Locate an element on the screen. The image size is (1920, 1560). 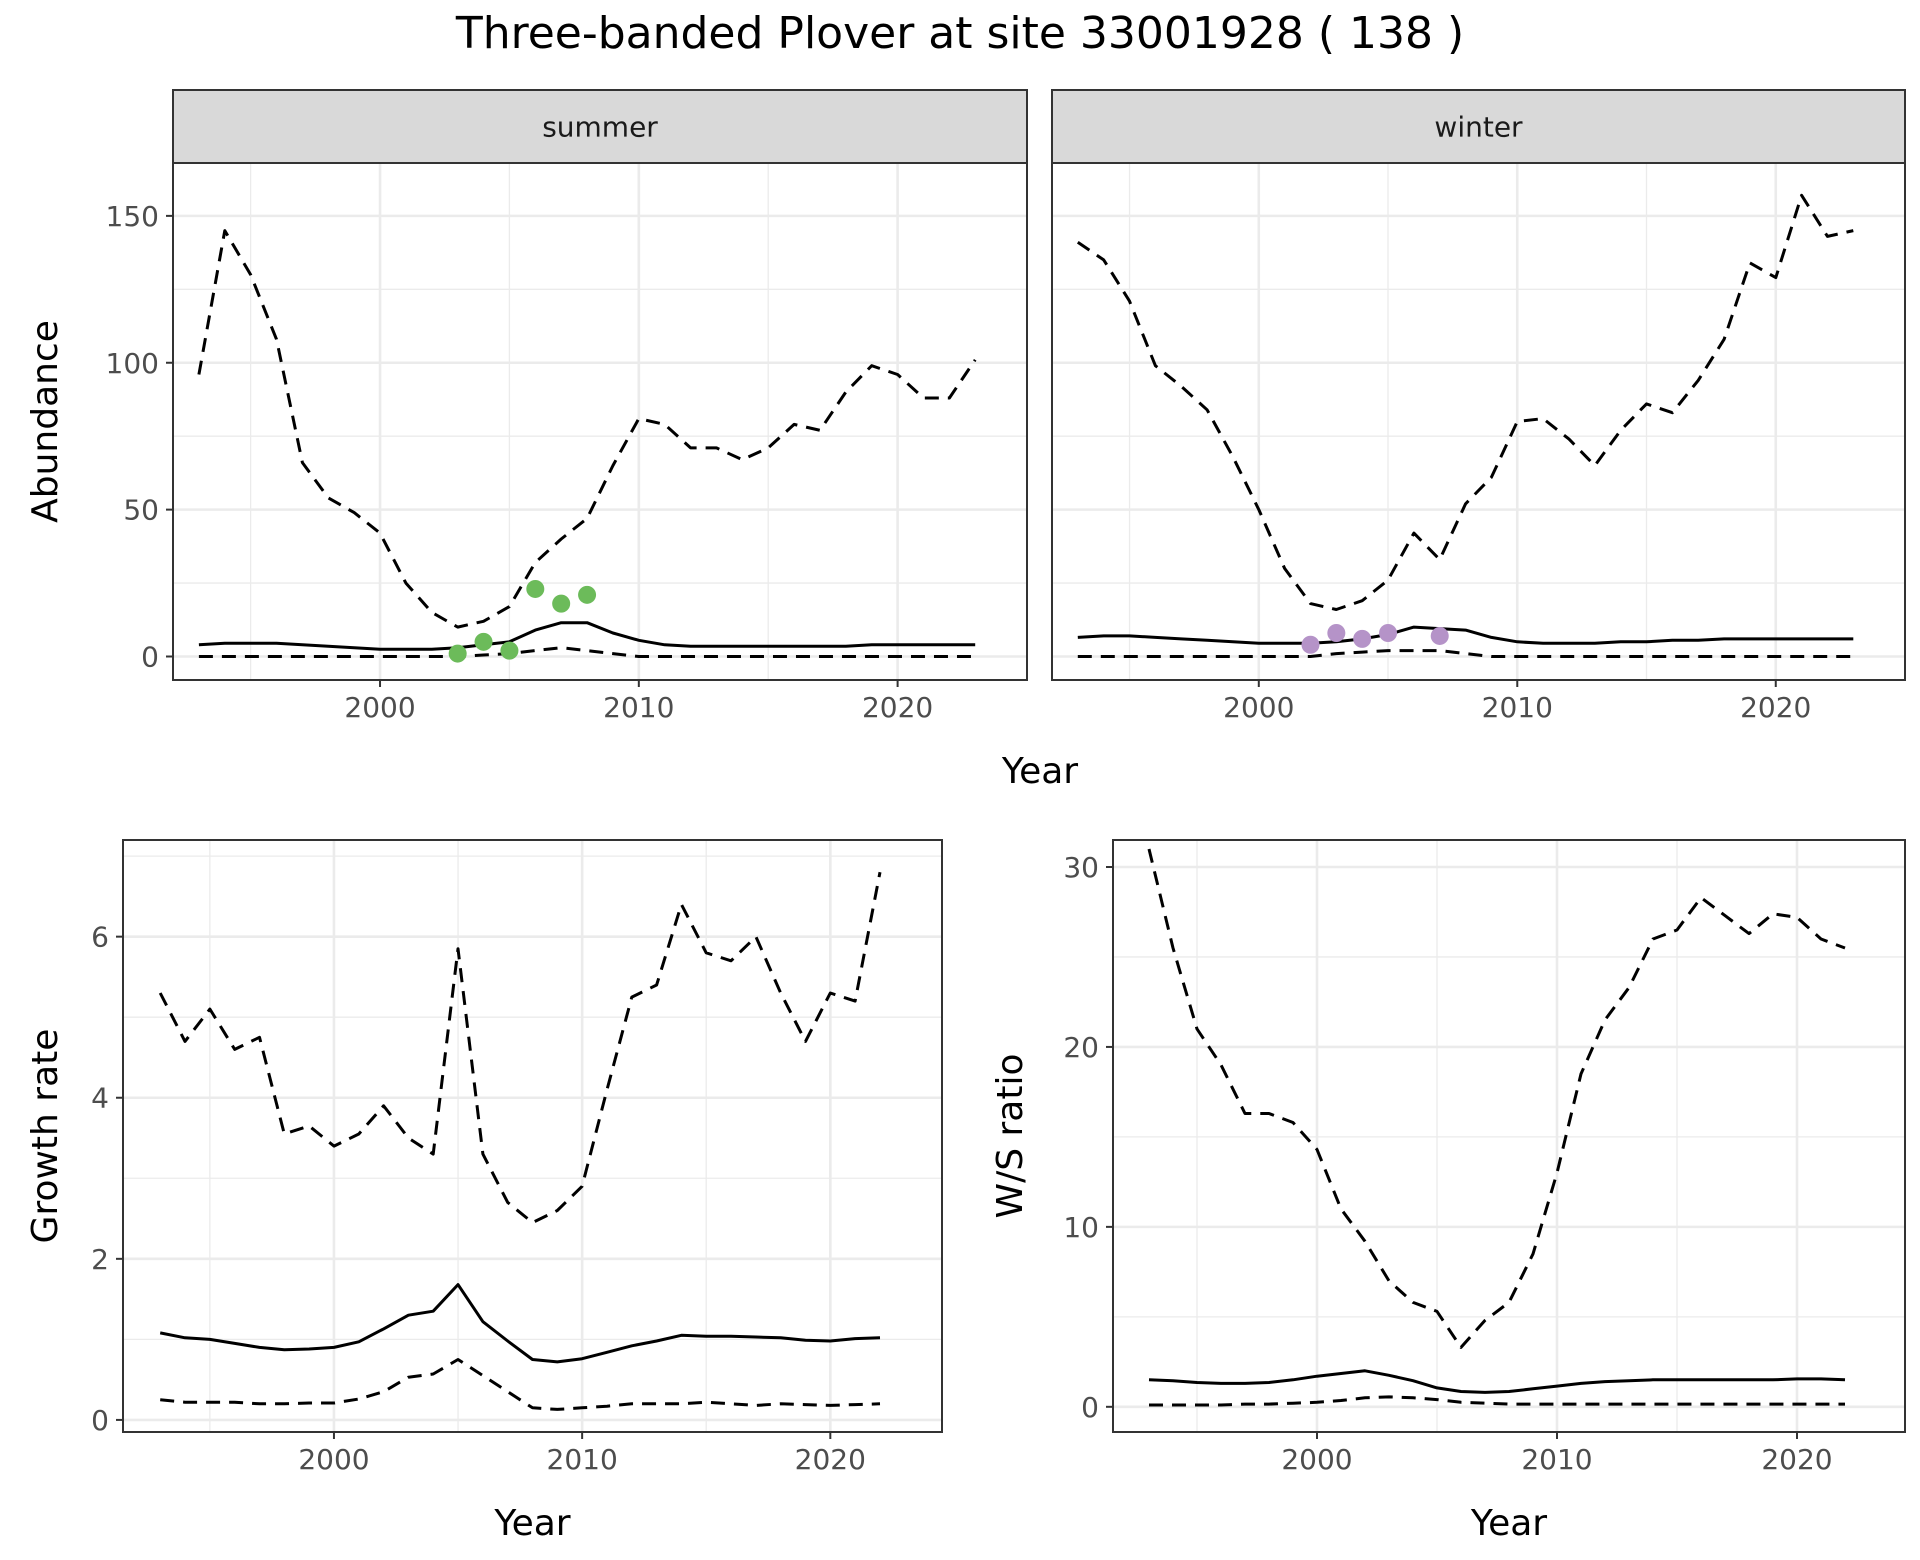
y-axis-title: Abundance is located at coordinates (45, 421).